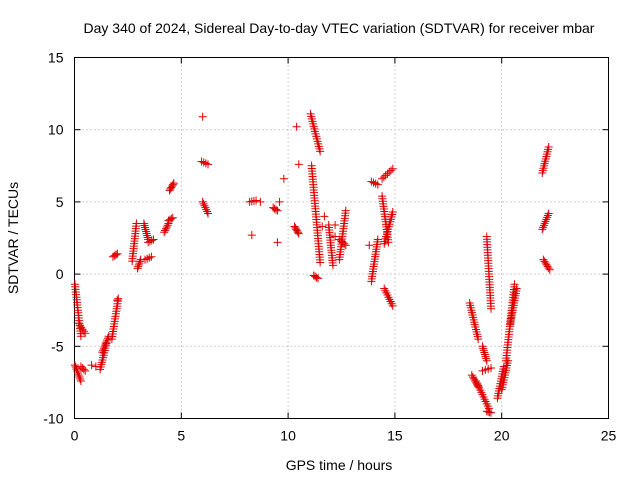 Image resolution: width=640 pixels, height=480 pixels. What do you see at coordinates (56, 130) in the screenshot?
I see `y-tick-label: 10` at bounding box center [56, 130].